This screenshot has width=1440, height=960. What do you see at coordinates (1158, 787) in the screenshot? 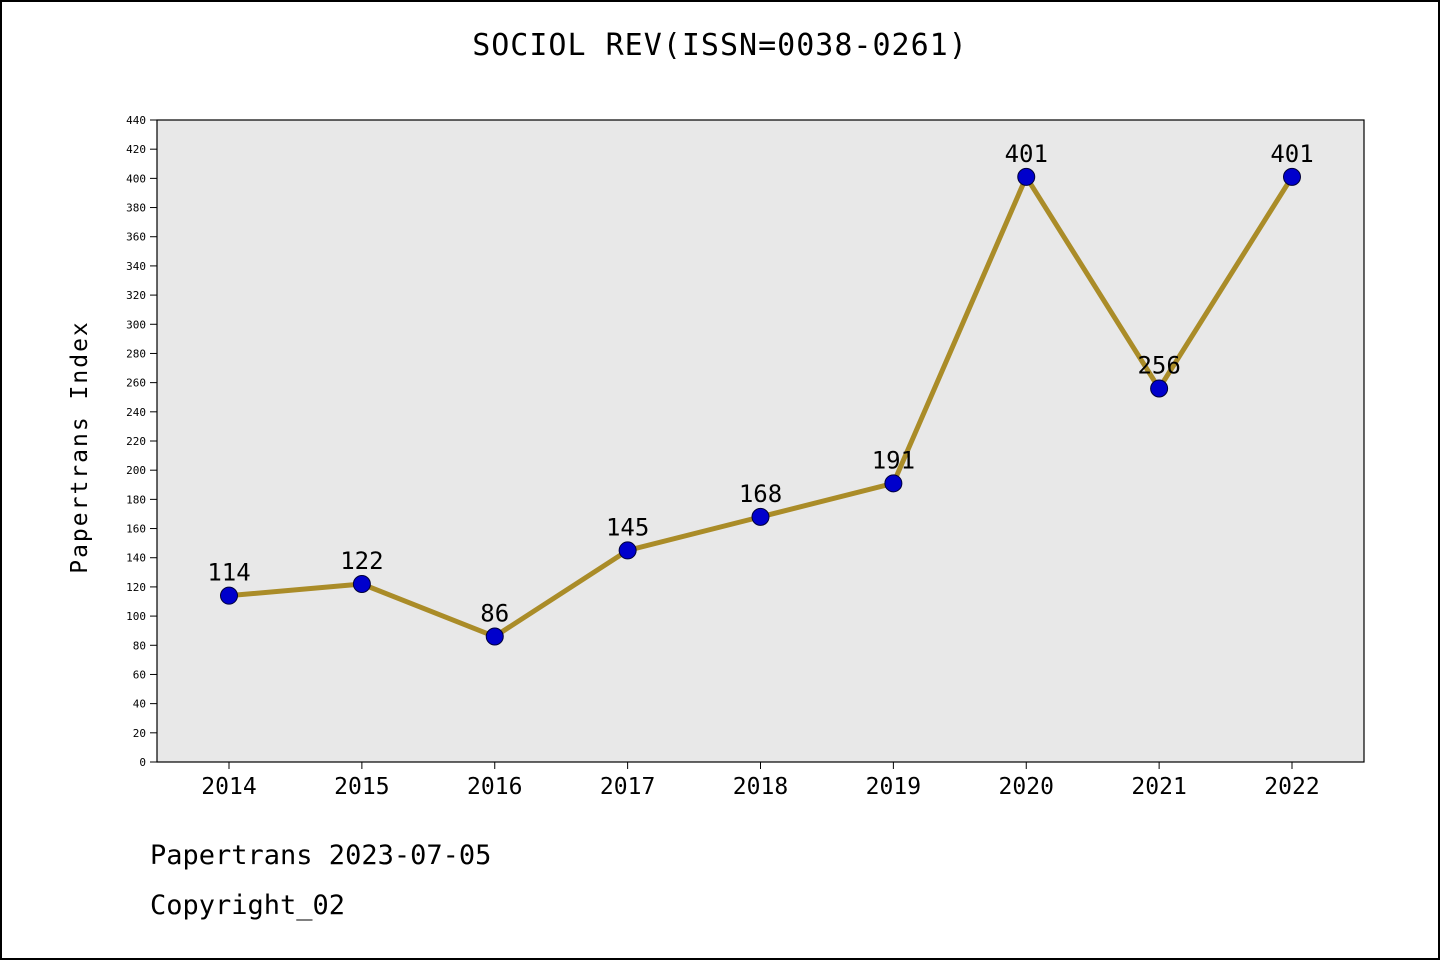
I see `x-tick-label: 2021` at bounding box center [1158, 787].